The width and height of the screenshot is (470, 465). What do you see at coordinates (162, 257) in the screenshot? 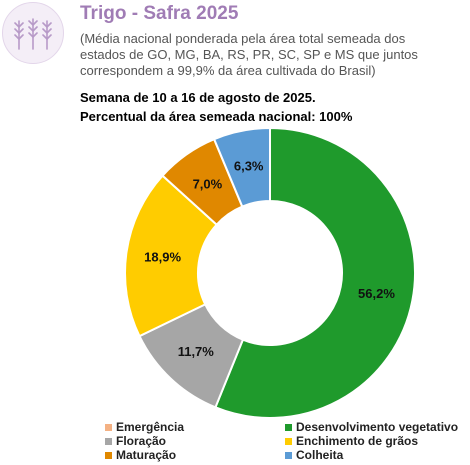
I see `slice-label-3: 18,9%` at bounding box center [162, 257].